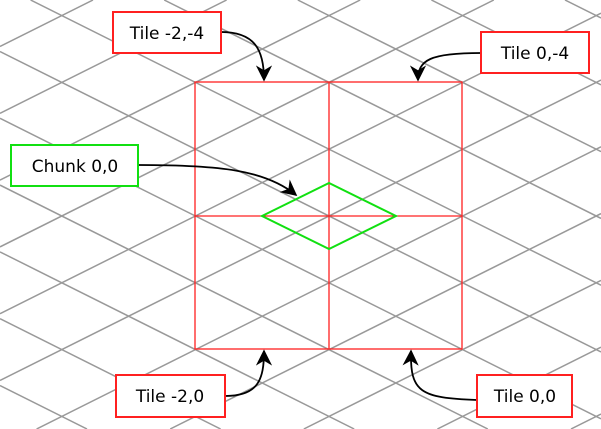  What do you see at coordinates (248, 373) in the screenshot?
I see `arrow-tile-c` at bounding box center [248, 373].